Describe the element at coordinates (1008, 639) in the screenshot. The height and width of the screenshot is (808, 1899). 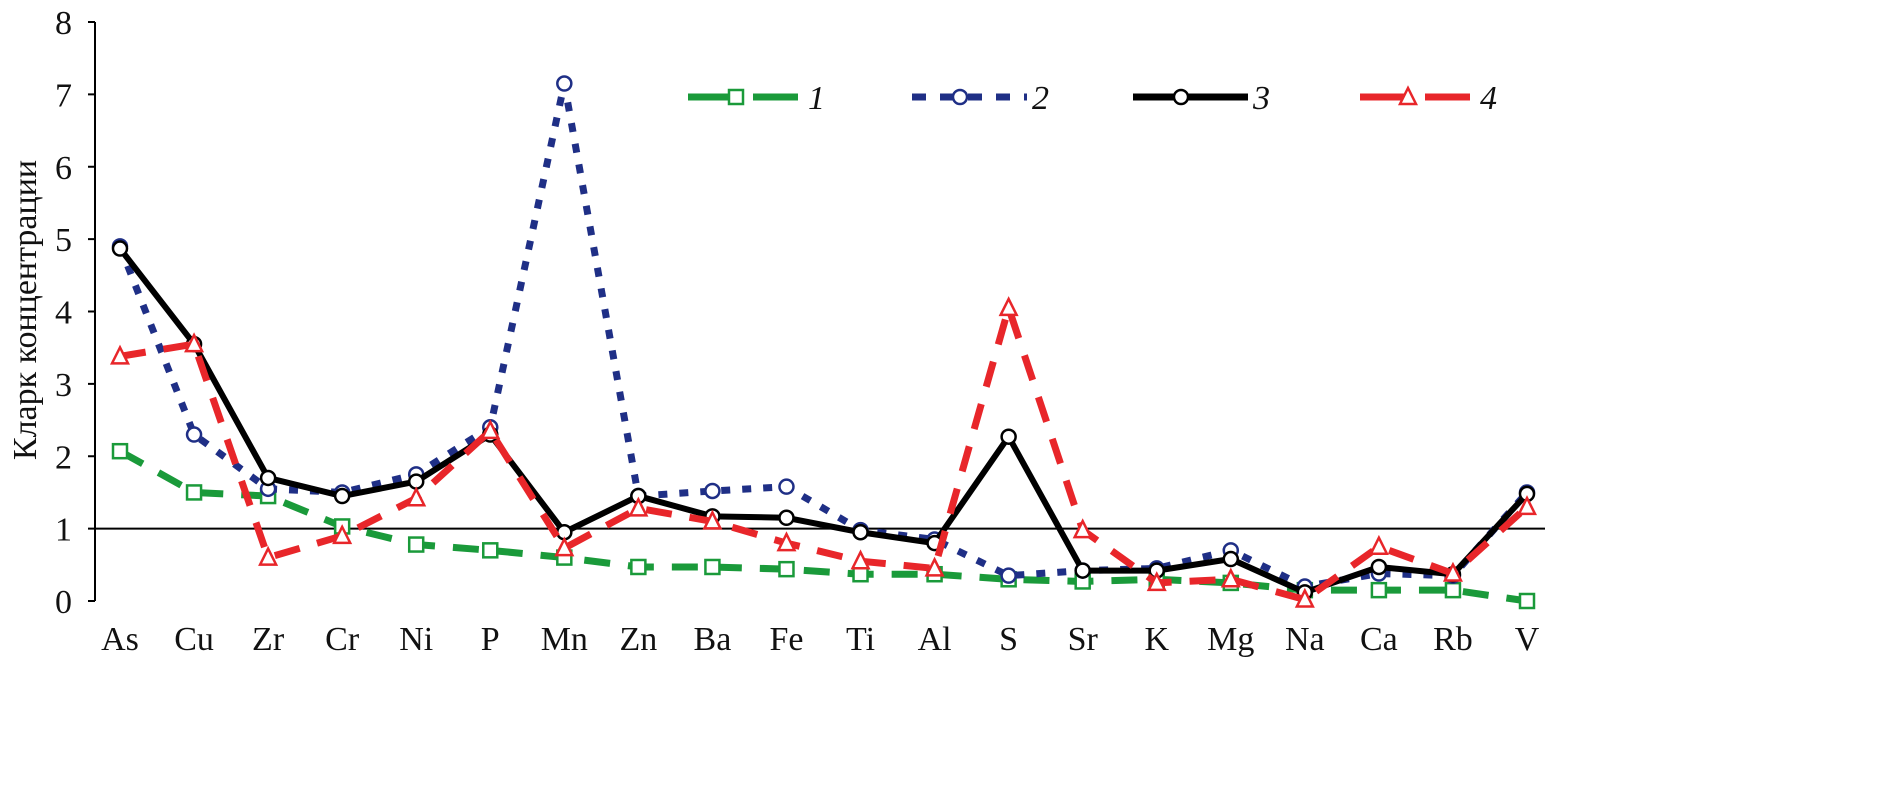
I see `x-tick-label: S` at that location.